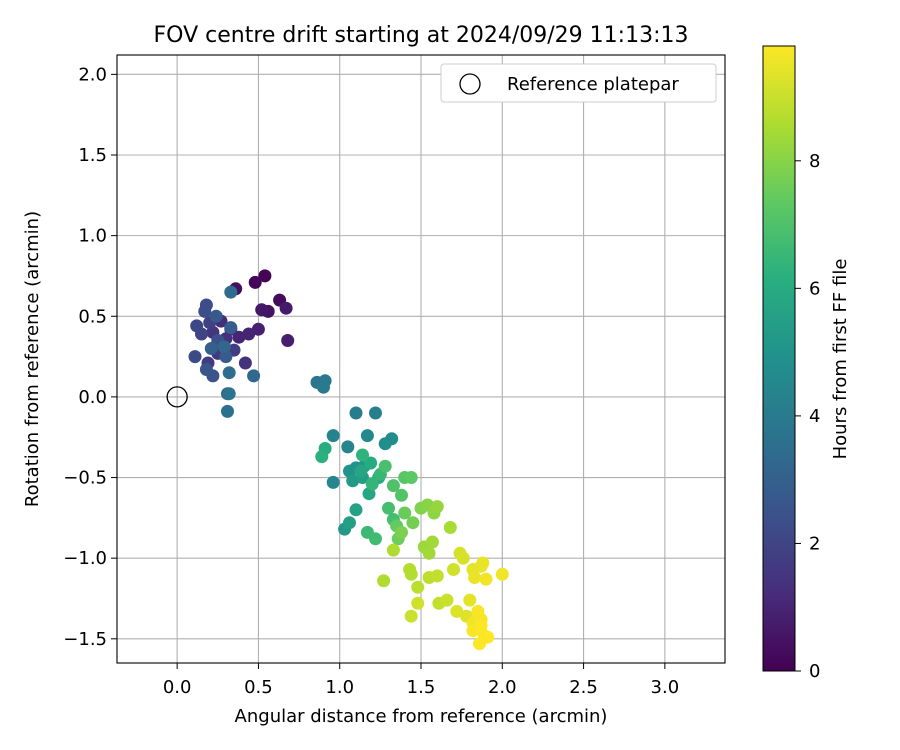  Describe the element at coordinates (258, 687) in the screenshot. I see `x-tick-label: 0.5` at that location.